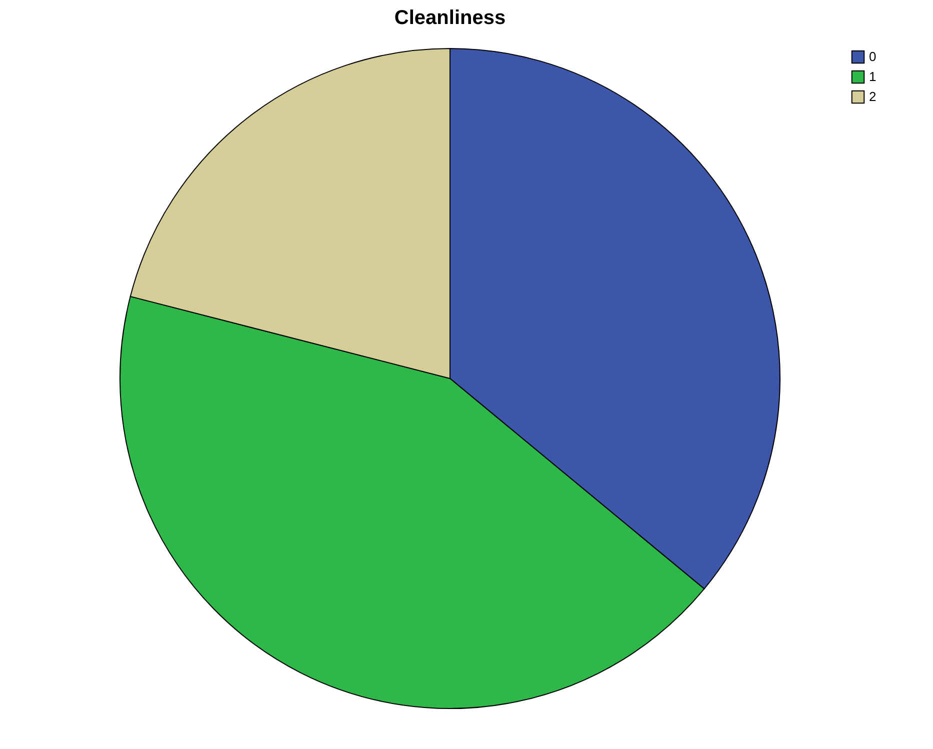 The height and width of the screenshot is (749, 933). What do you see at coordinates (872, 56) in the screenshot?
I see `legend-label: 0` at bounding box center [872, 56].